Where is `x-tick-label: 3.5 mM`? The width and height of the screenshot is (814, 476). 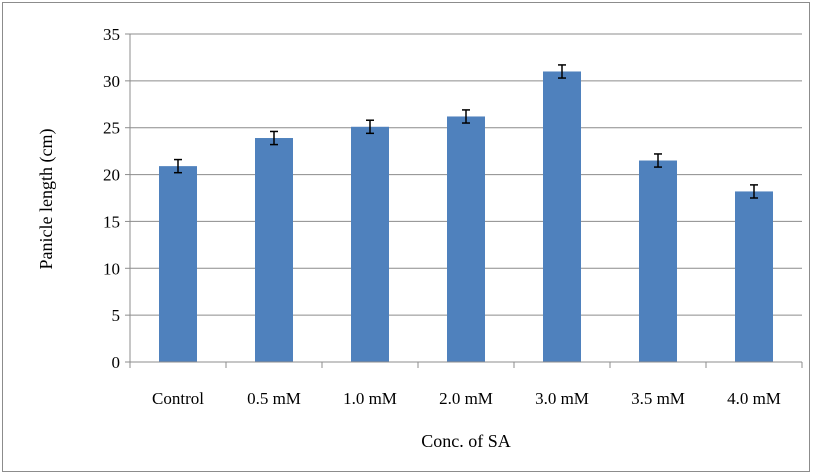
x-tick-label: 3.5 mM is located at coordinates (658, 398).